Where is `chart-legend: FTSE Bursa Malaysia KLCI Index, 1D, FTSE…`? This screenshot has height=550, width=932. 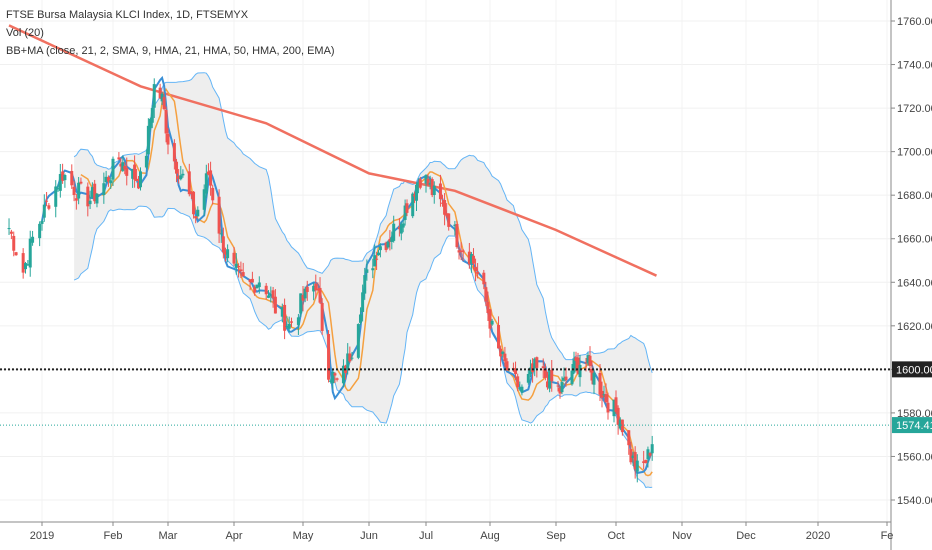 chart-legend: FTSE Bursa Malaysia KLCI Index, 1D, FTSE… is located at coordinates (170, 33).